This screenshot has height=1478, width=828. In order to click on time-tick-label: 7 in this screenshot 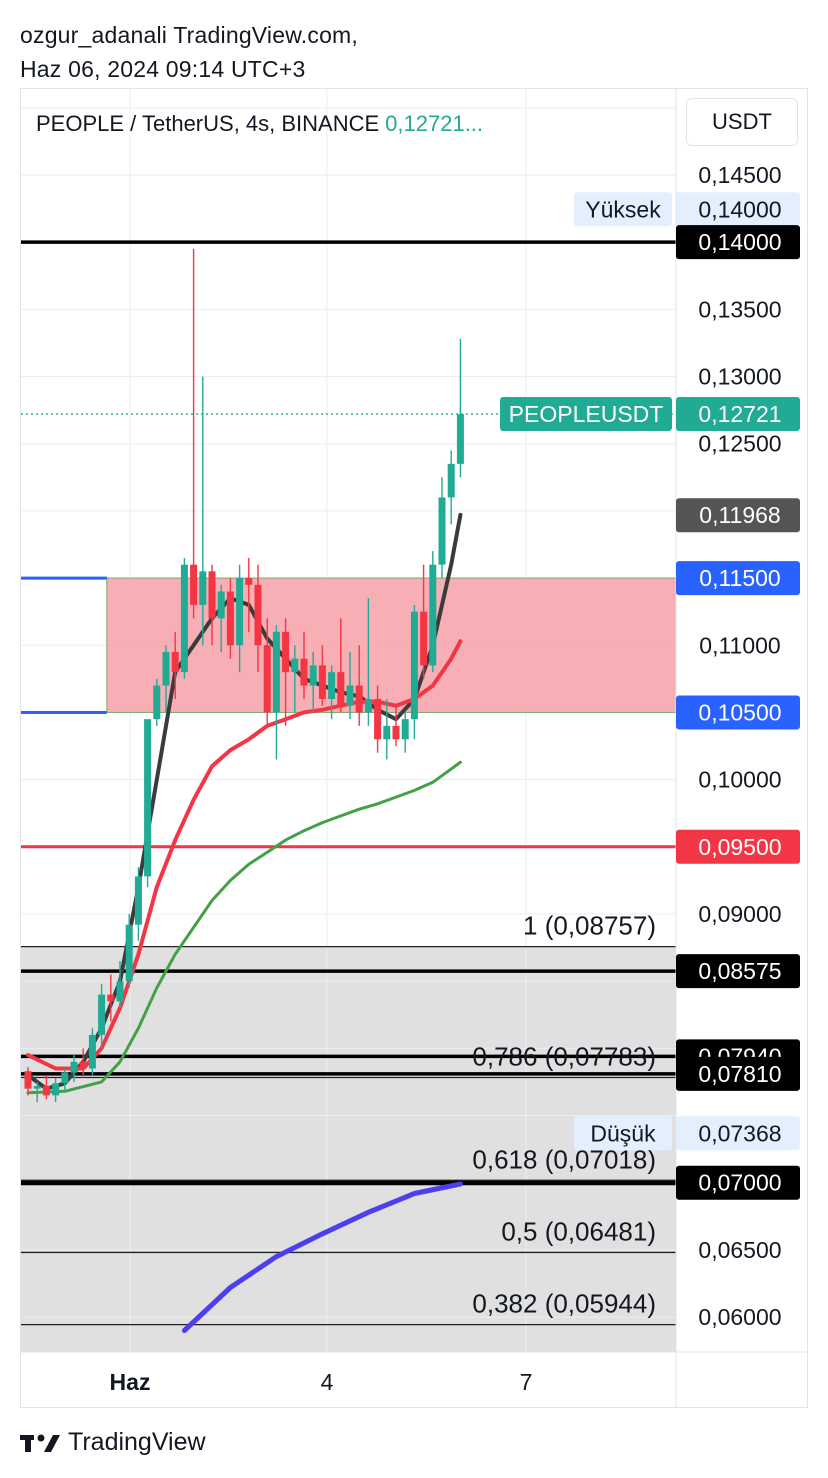, I will do `click(526, 1382)`.